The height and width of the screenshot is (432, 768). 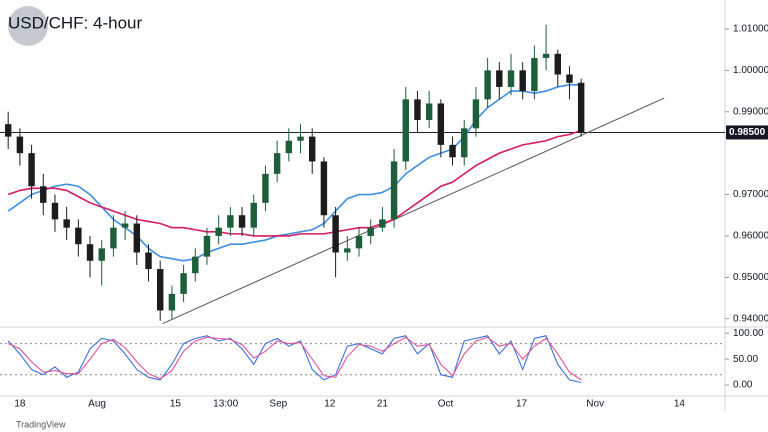 I want to click on x-tick-label: 15, so click(x=176, y=404).